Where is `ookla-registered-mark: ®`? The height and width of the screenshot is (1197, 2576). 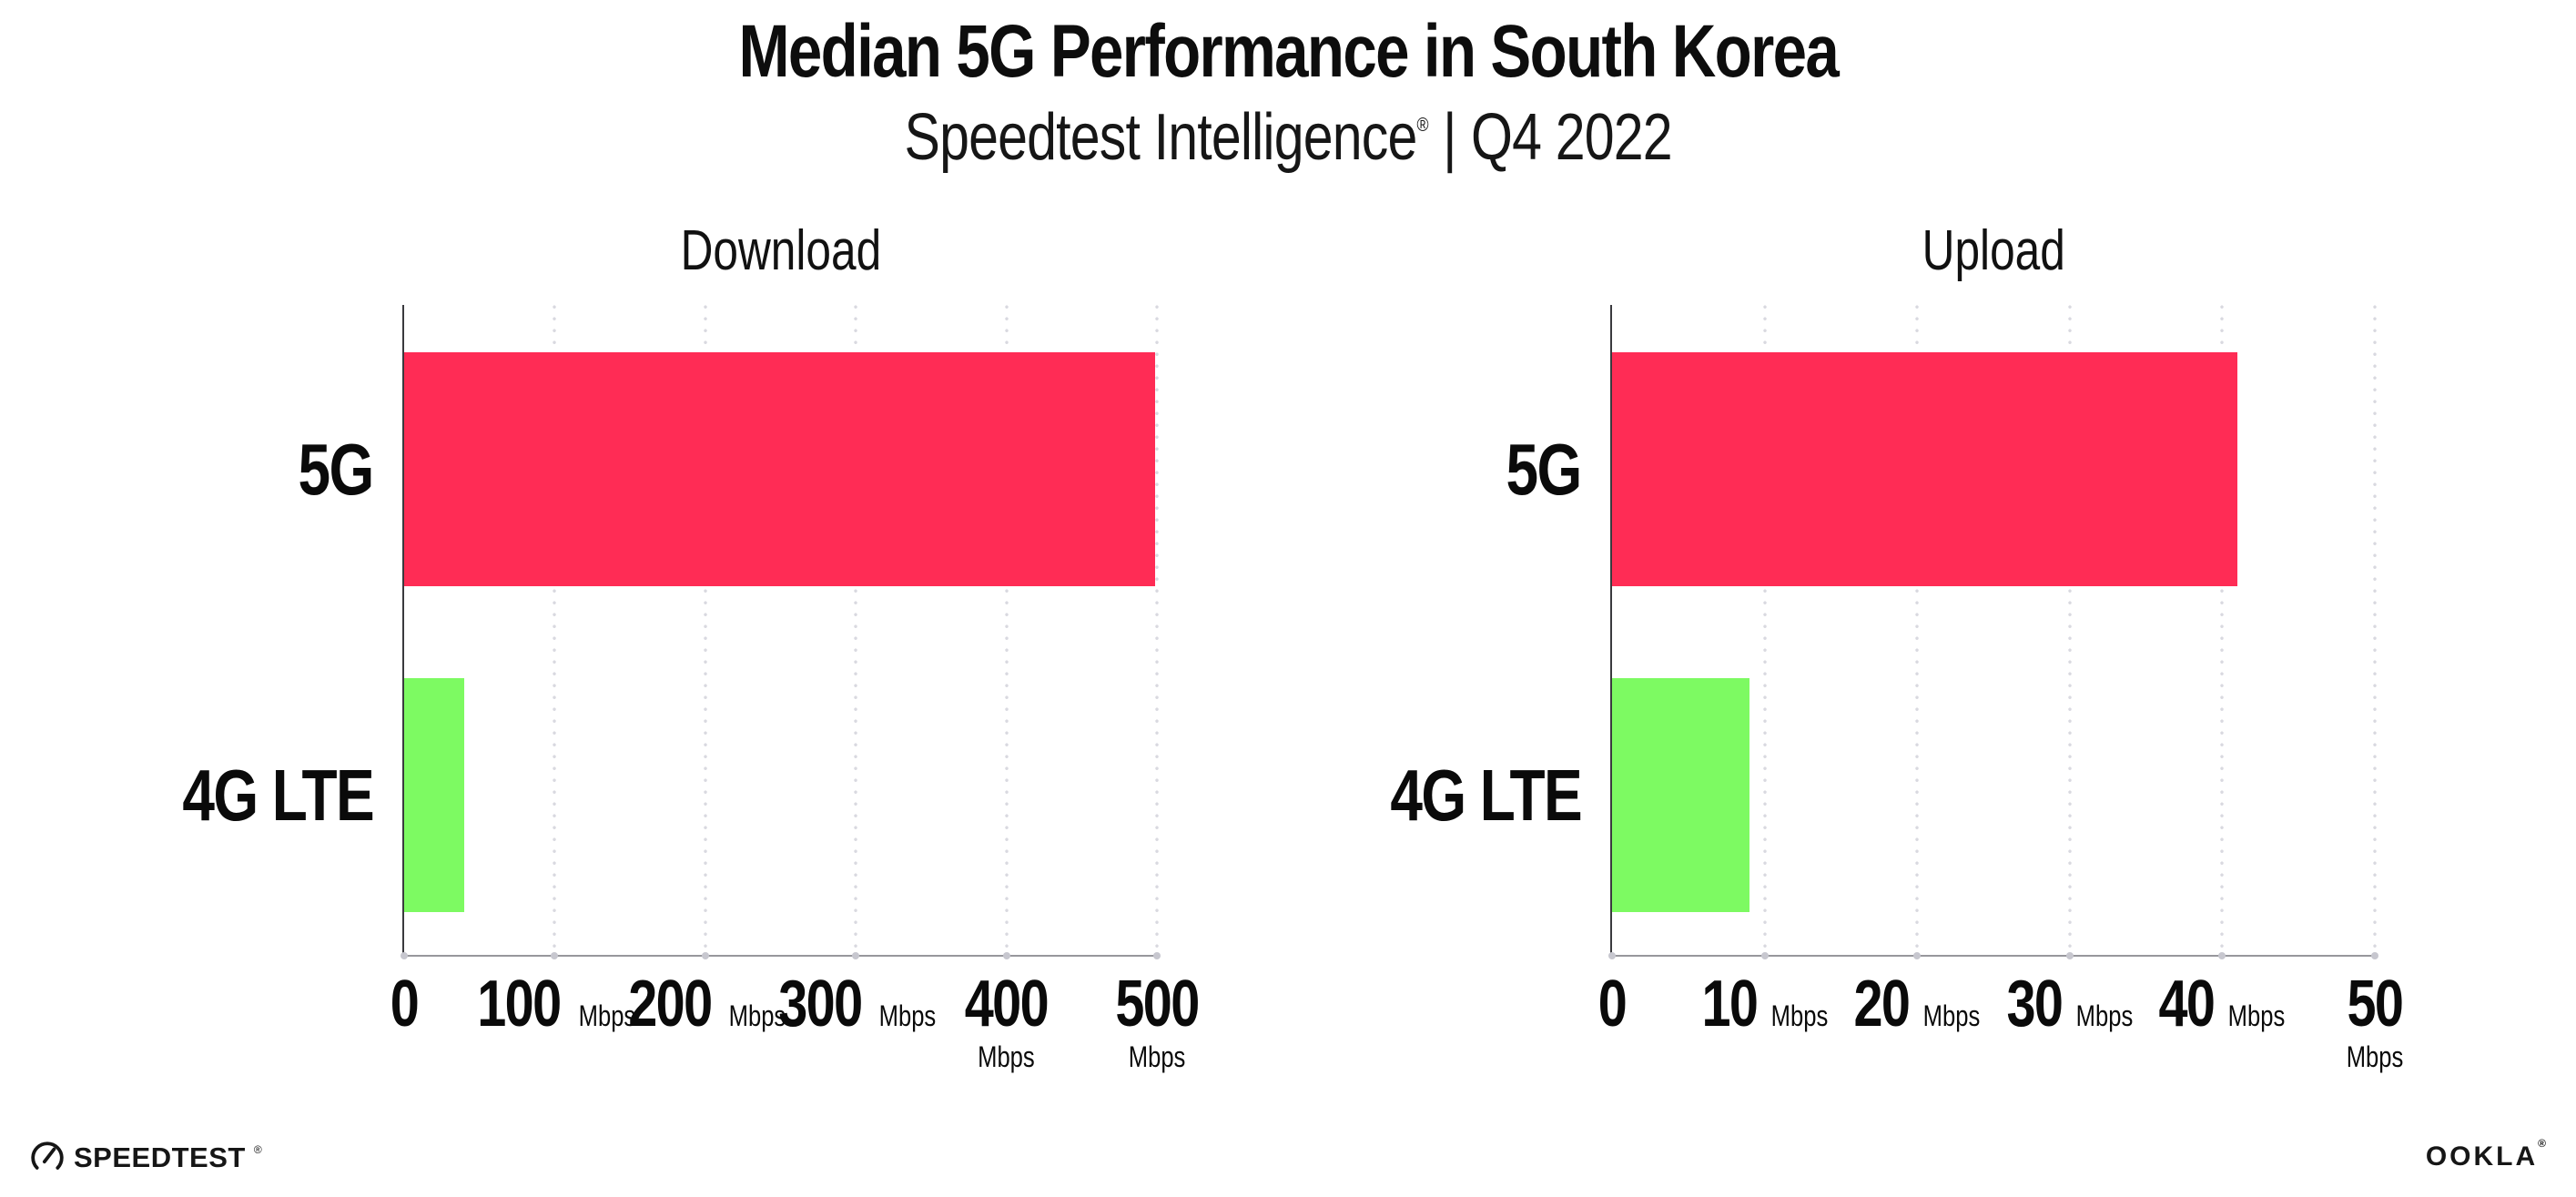
ookla-registered-mark: ® is located at coordinates (2543, 1143).